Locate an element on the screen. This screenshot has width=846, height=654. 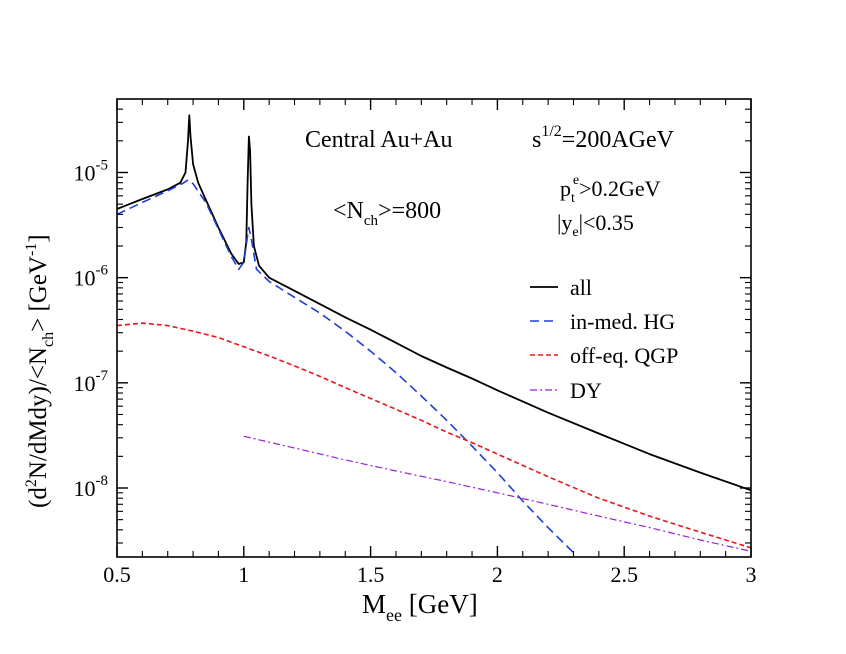
x-tick-label: 3 is located at coordinates (751, 574).